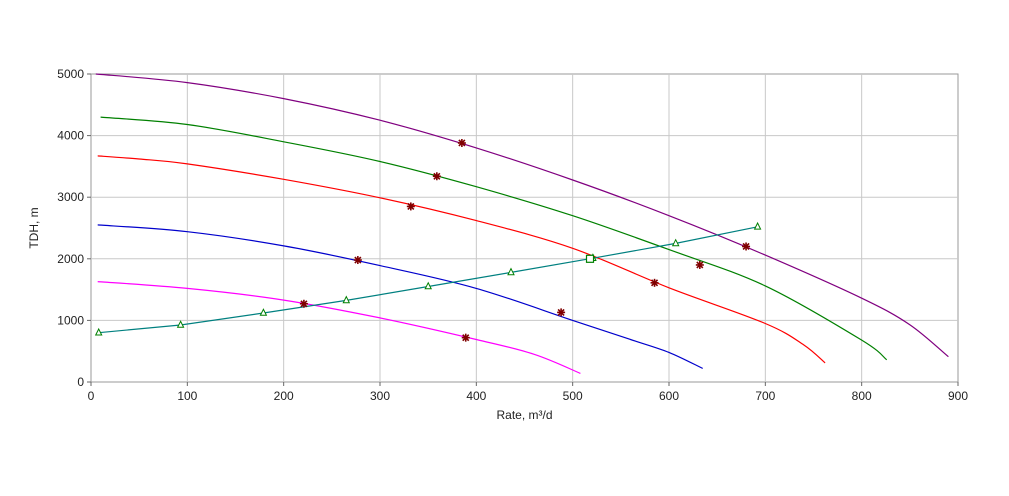 This screenshot has width=1009, height=496. I want to click on y-tick-label: 1000, so click(70, 320).